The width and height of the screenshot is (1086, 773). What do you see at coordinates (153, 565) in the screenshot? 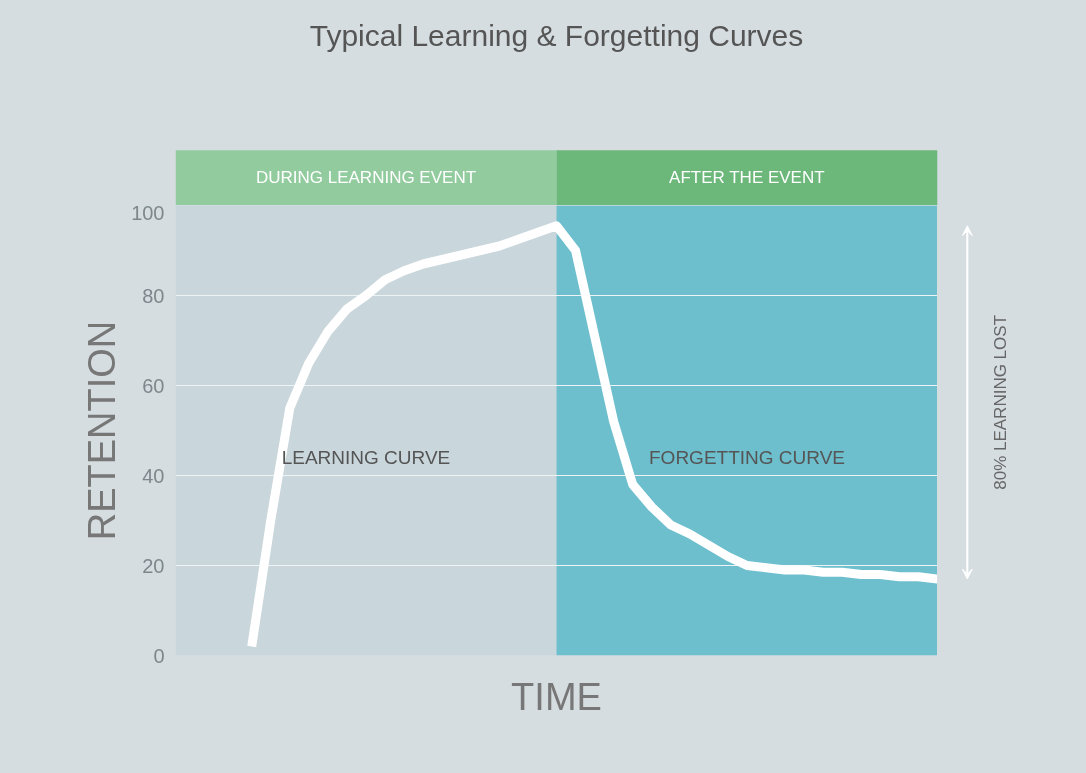
I see `y-tick-label: 20` at bounding box center [153, 565].